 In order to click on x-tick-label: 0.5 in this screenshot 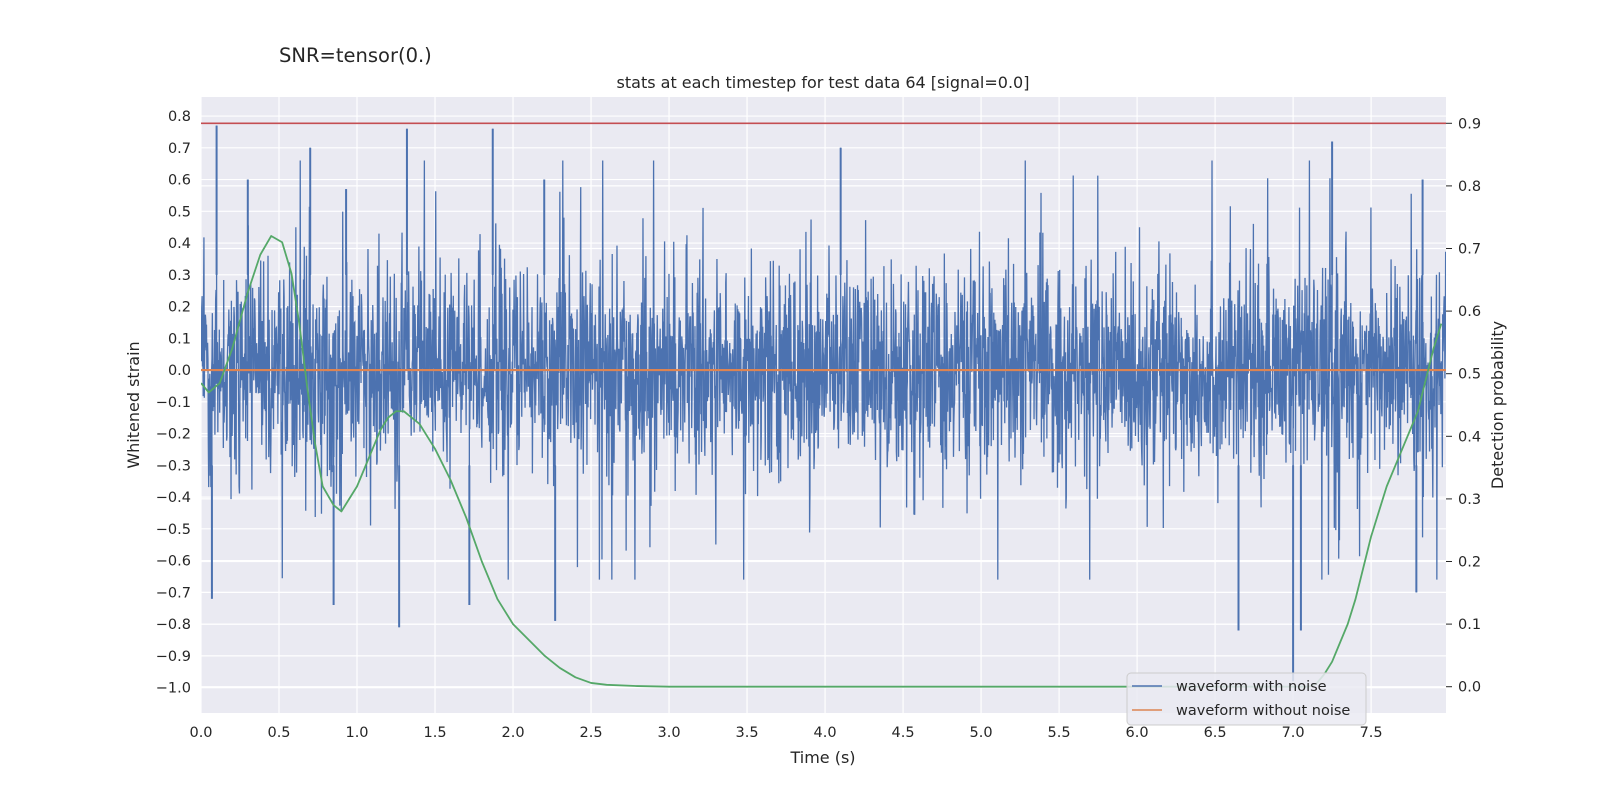, I will do `click(278, 733)`.